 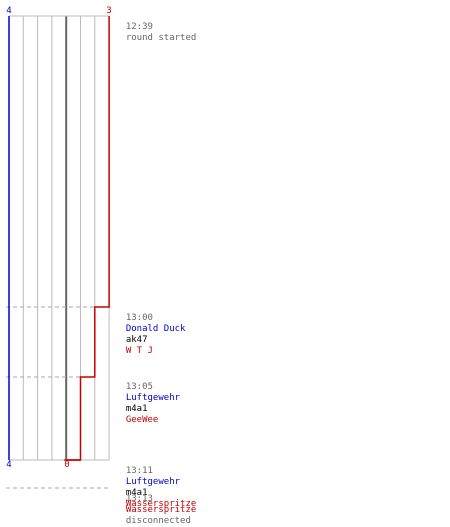 What do you see at coordinates (139, 471) in the screenshot?
I see `event-time: 13:11` at bounding box center [139, 471].